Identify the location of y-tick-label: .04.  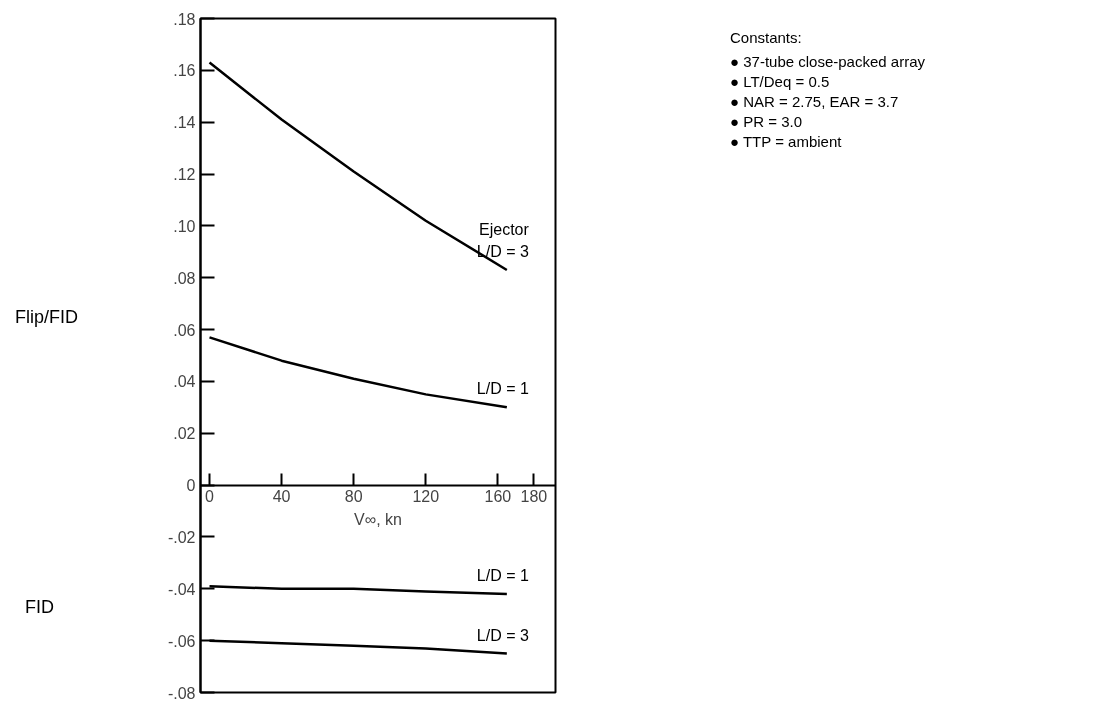
(184, 382).